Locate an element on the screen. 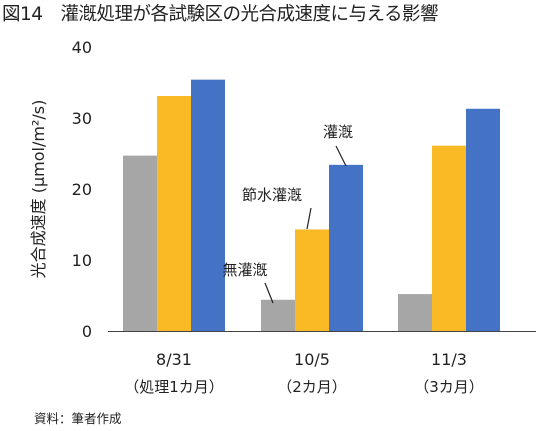 The image size is (542, 431). y-axis-title: 光合成速度 (μmol/m²/s) is located at coordinates (38, 189).